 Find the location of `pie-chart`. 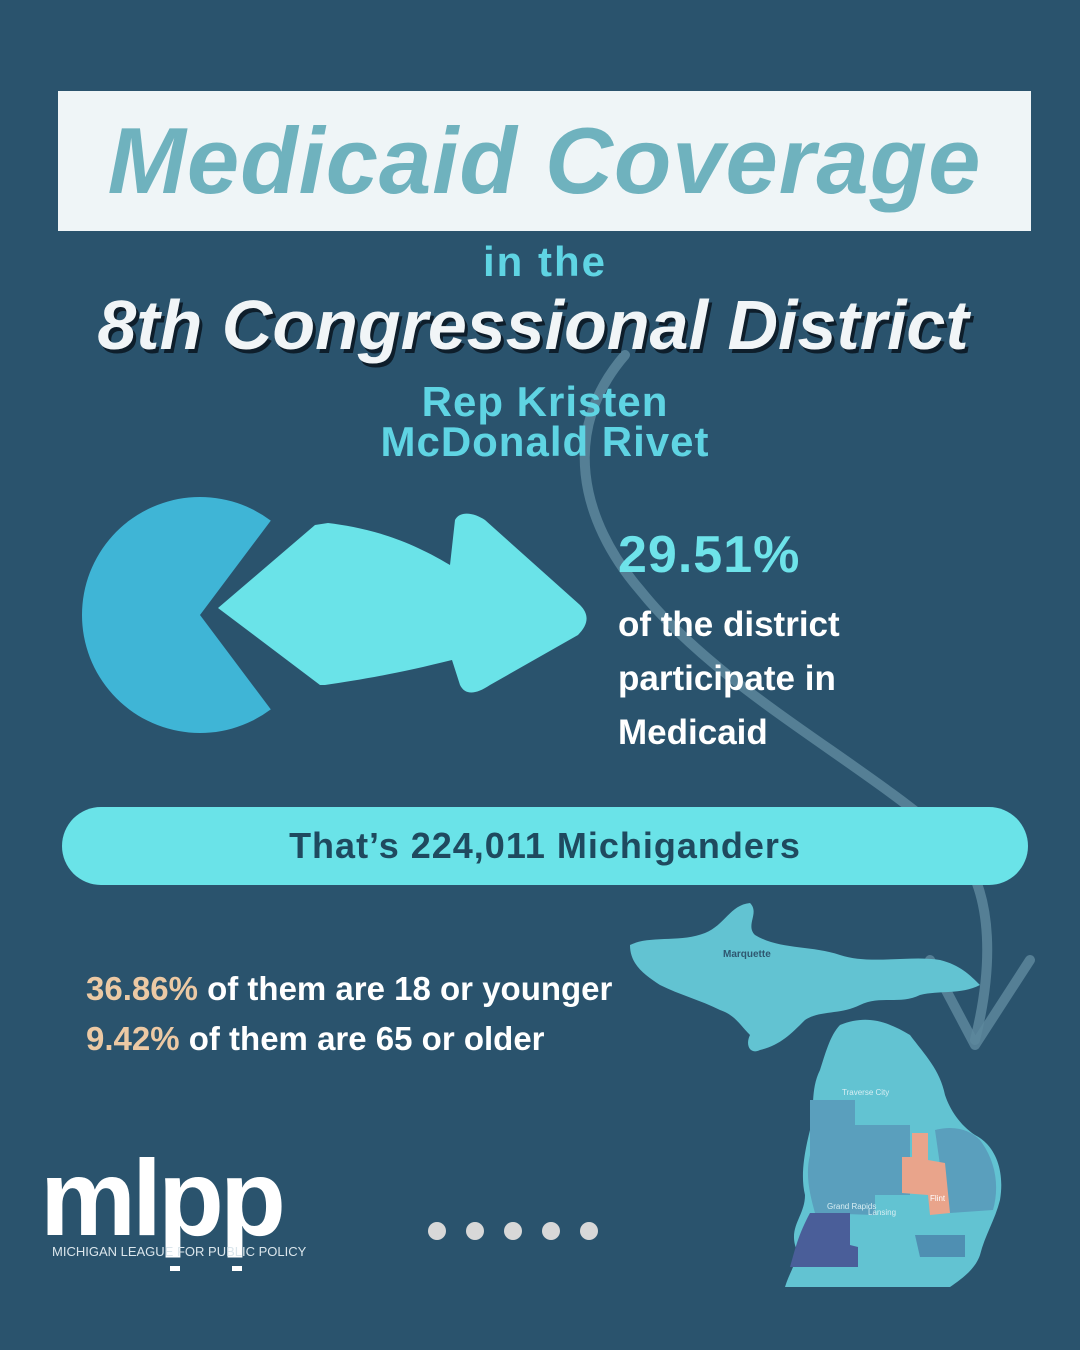

pie-chart is located at coordinates (176, 615).